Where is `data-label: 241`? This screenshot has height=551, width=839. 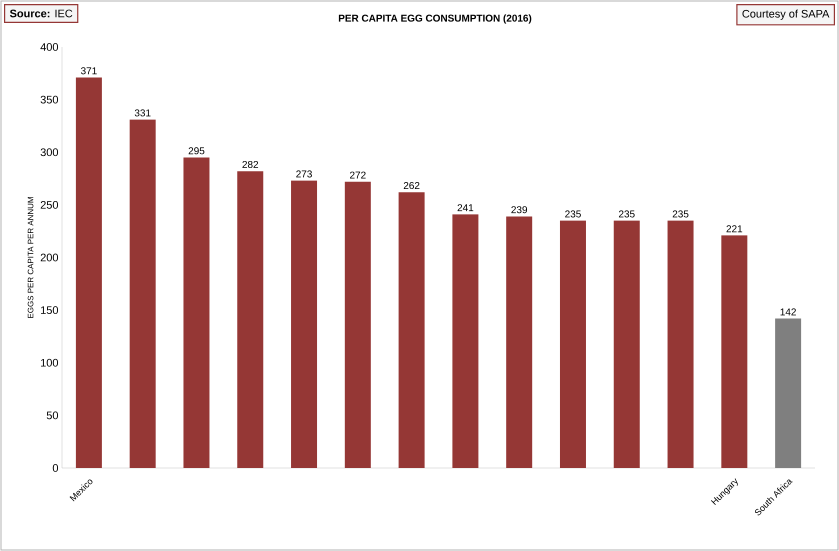 data-label: 241 is located at coordinates (466, 208).